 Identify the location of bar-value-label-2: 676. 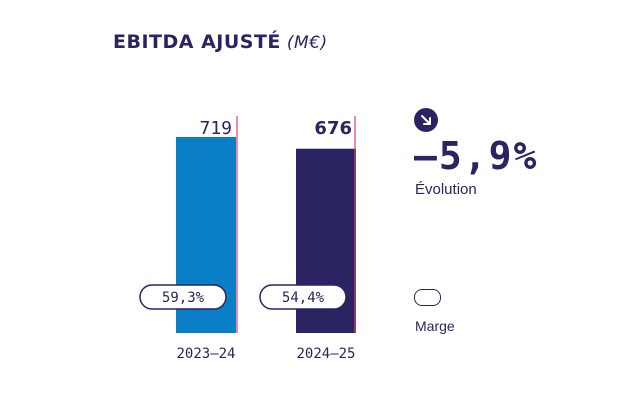
(333, 128).